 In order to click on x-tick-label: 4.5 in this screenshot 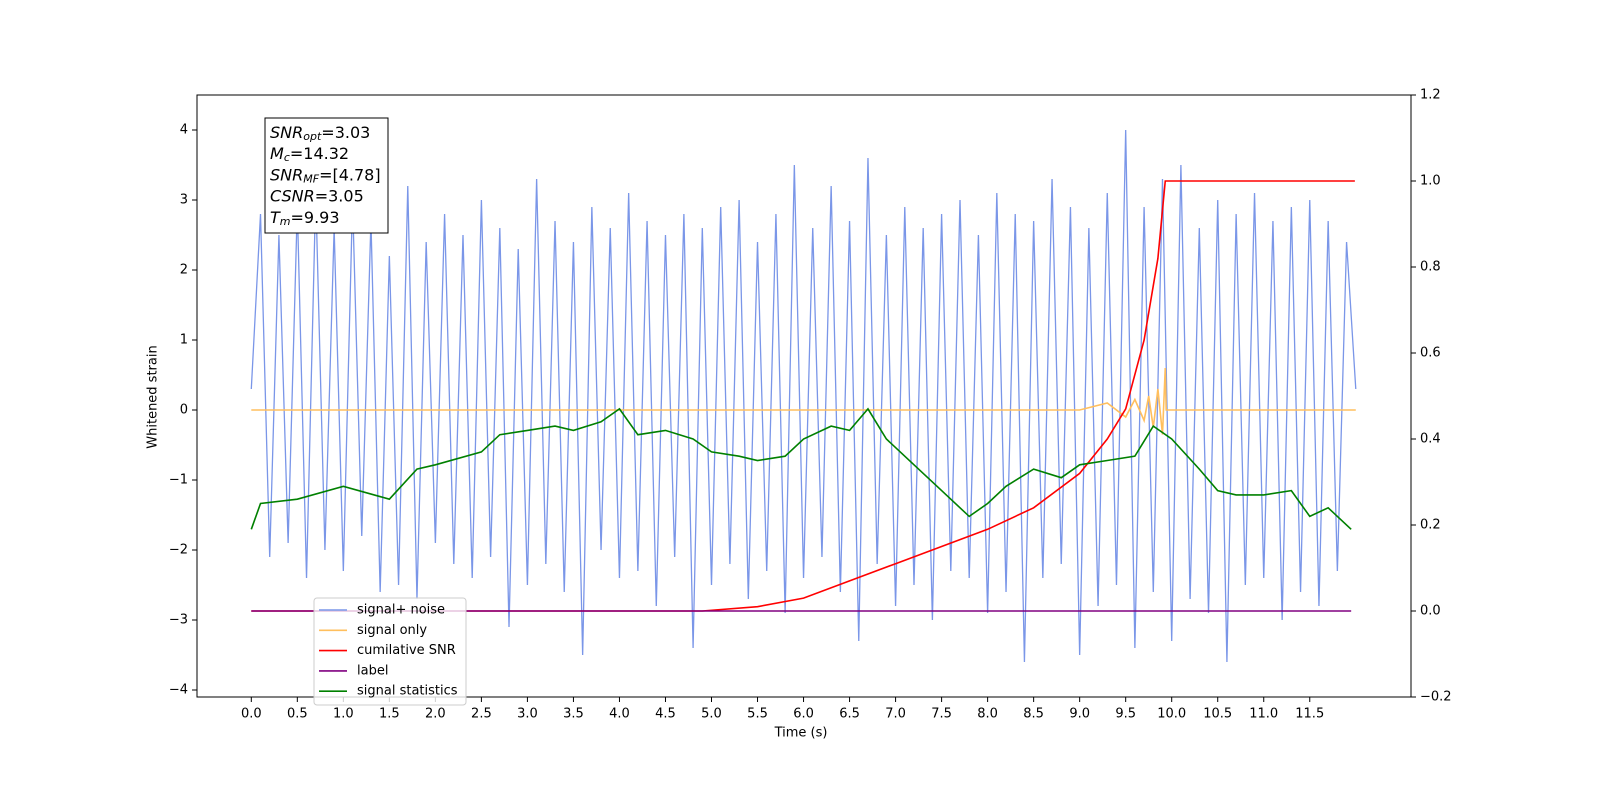, I will do `click(665, 714)`.